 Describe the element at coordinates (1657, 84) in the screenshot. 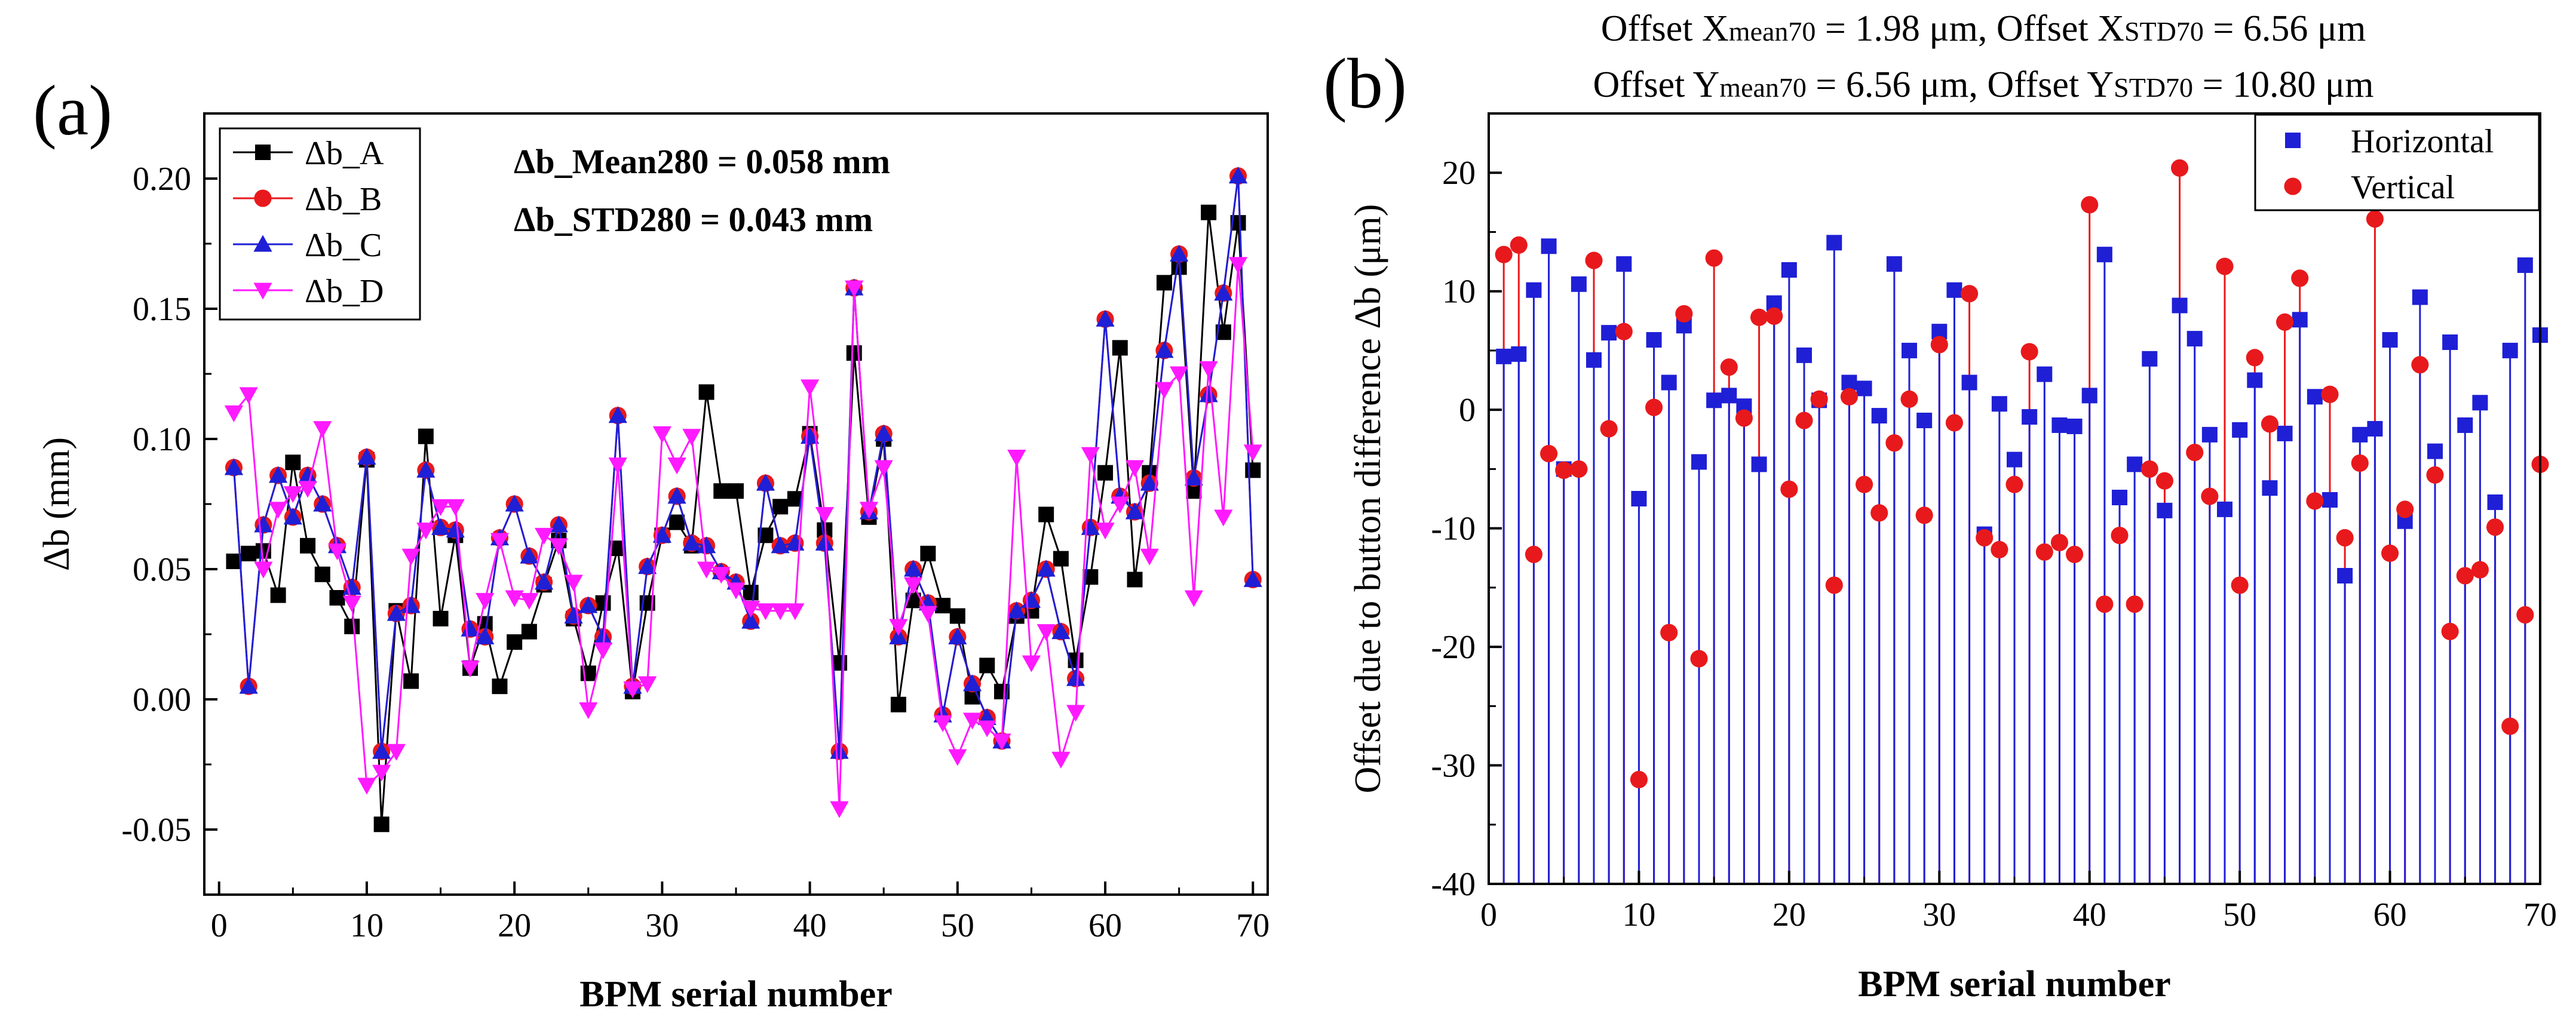

I see `title-text: Offset Y` at that location.